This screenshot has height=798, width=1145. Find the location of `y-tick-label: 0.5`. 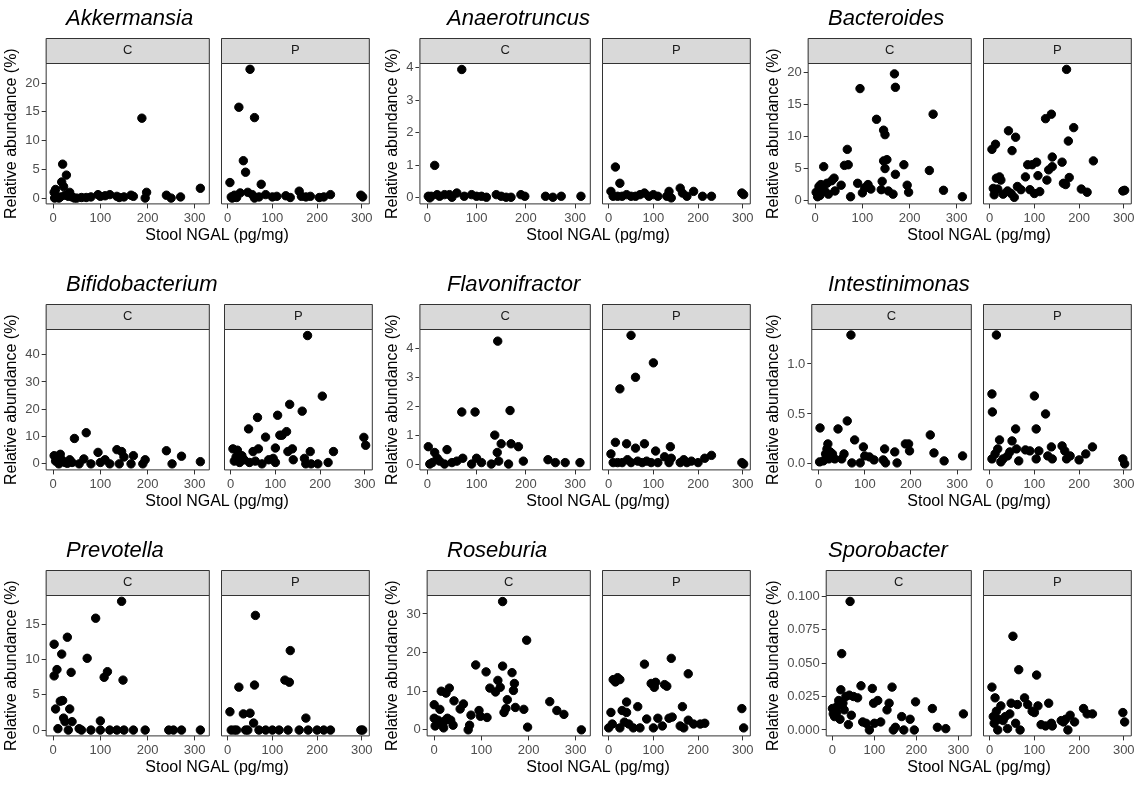

y-tick-label: 0.5 is located at coordinates (796, 413).